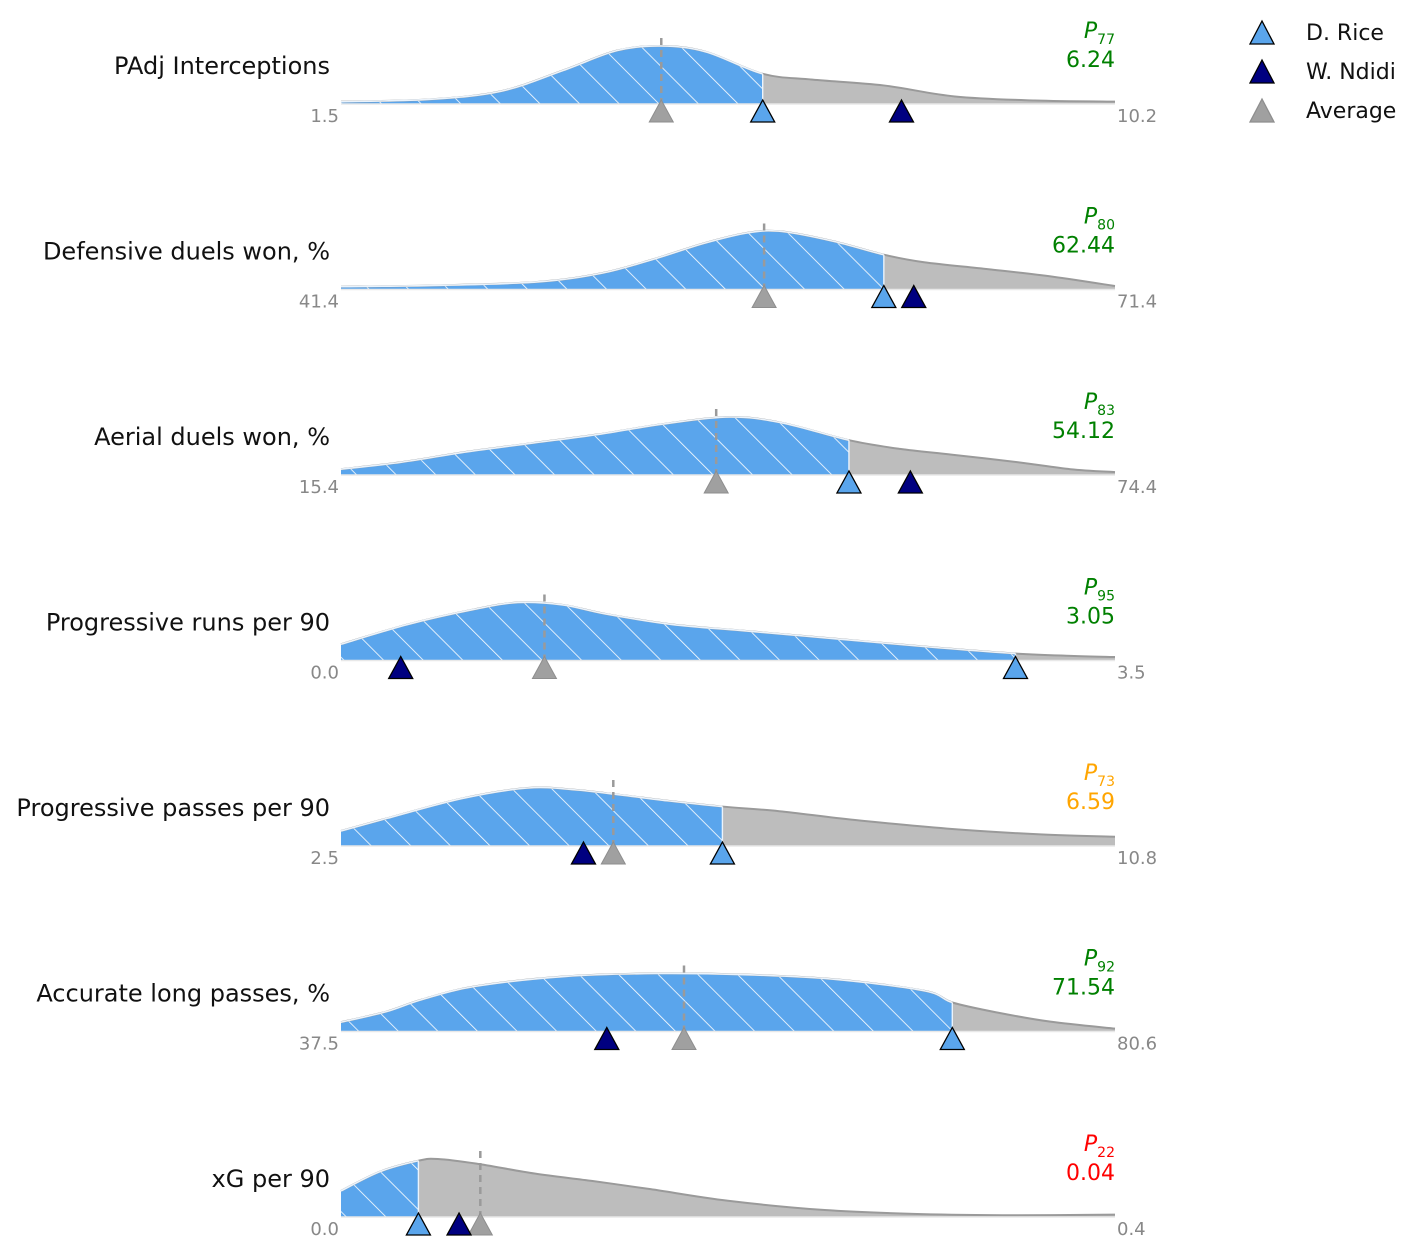 This screenshot has width=1423, height=1253. I want to click on percentile-label: P73, so click(1099, 775).